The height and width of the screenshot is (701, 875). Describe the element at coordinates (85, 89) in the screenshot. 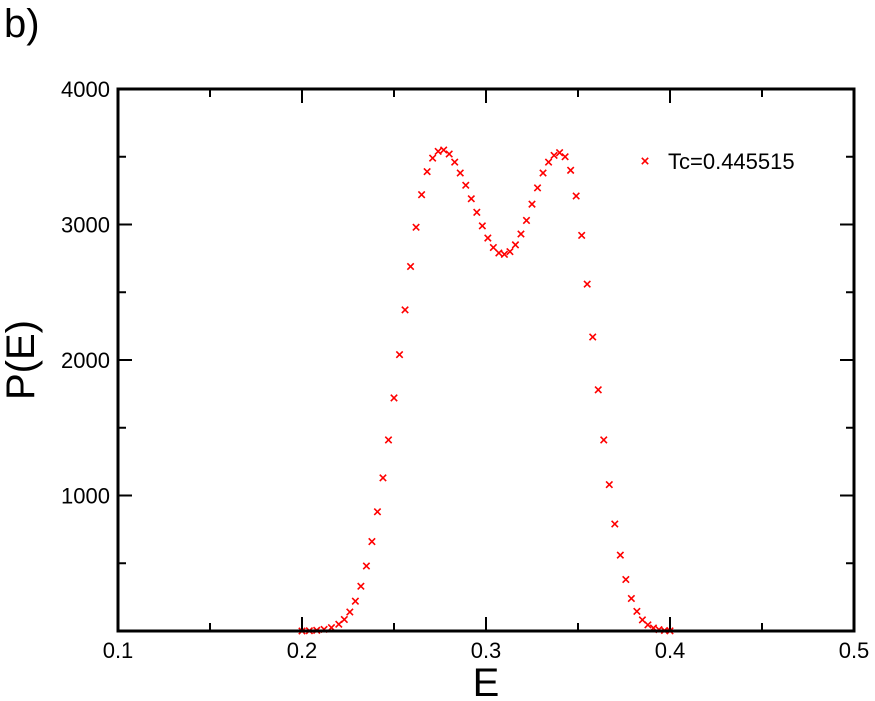

I see `y-tick-label: 4000` at that location.